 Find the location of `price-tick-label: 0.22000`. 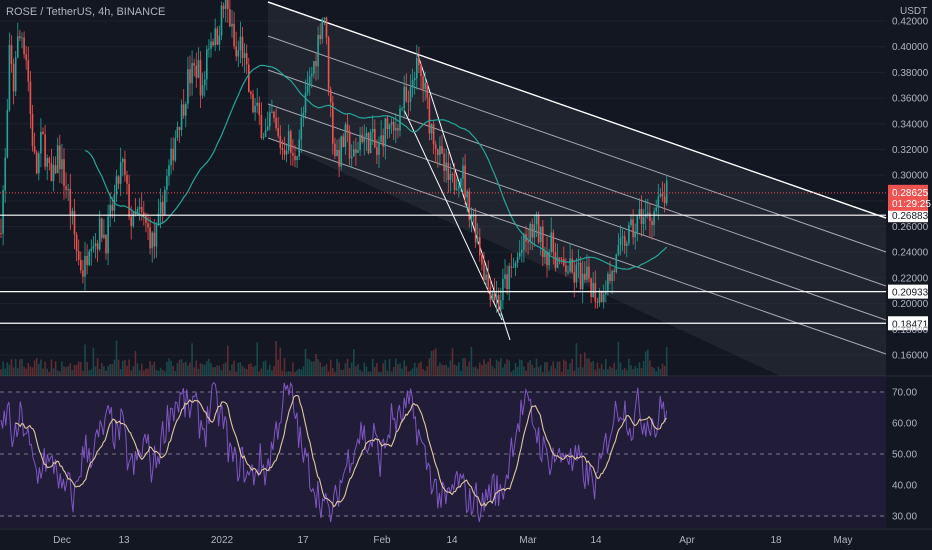

price-tick-label: 0.22000 is located at coordinates (910, 278).